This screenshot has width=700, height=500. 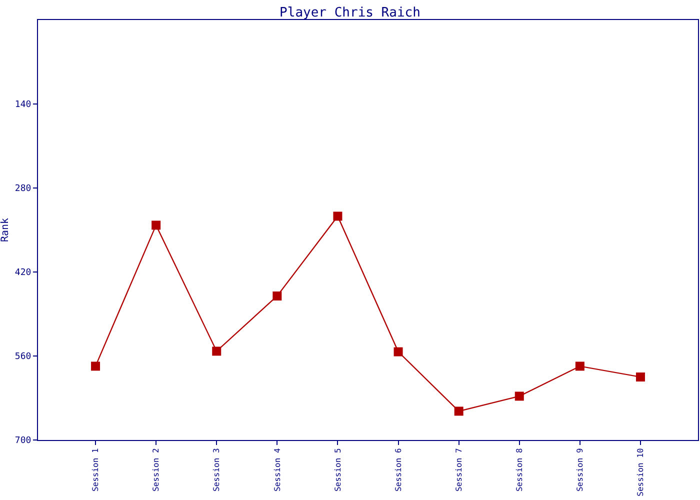 What do you see at coordinates (641, 472) in the screenshot?
I see `x-tick-label: Session 10` at bounding box center [641, 472].